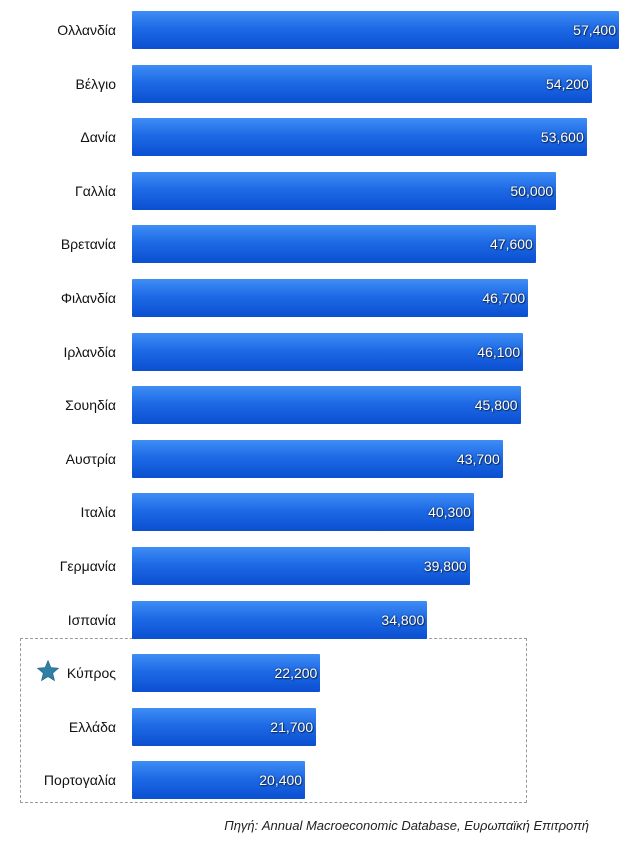 The width and height of the screenshot is (631, 845). Describe the element at coordinates (567, 83) in the screenshot. I see `bar-value-label: 54,200` at that location.